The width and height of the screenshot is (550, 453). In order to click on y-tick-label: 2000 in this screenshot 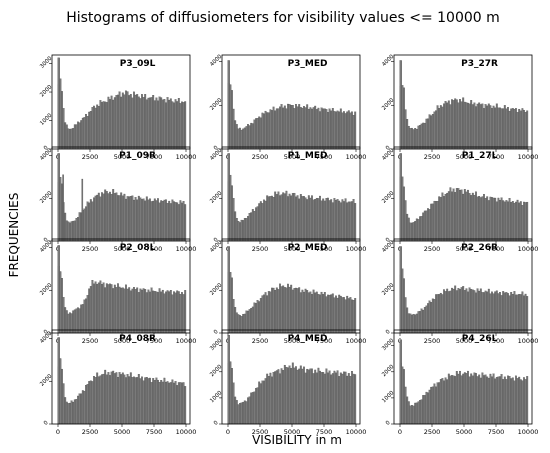, I will do `click(46, 197)`.